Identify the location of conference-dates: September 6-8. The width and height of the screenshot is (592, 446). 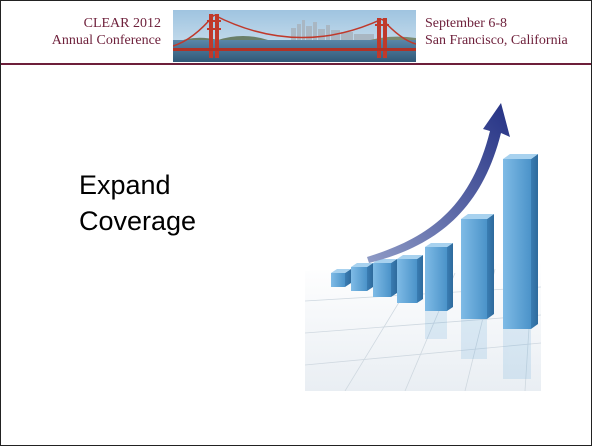
(466, 23).